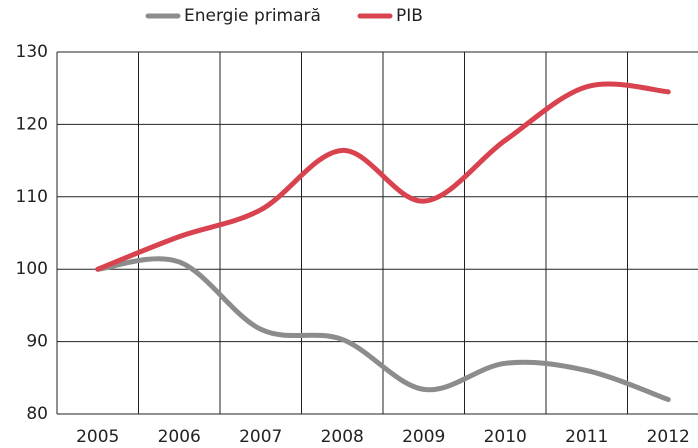  What do you see at coordinates (97, 437) in the screenshot?
I see `x-tick-label: 2005` at bounding box center [97, 437].